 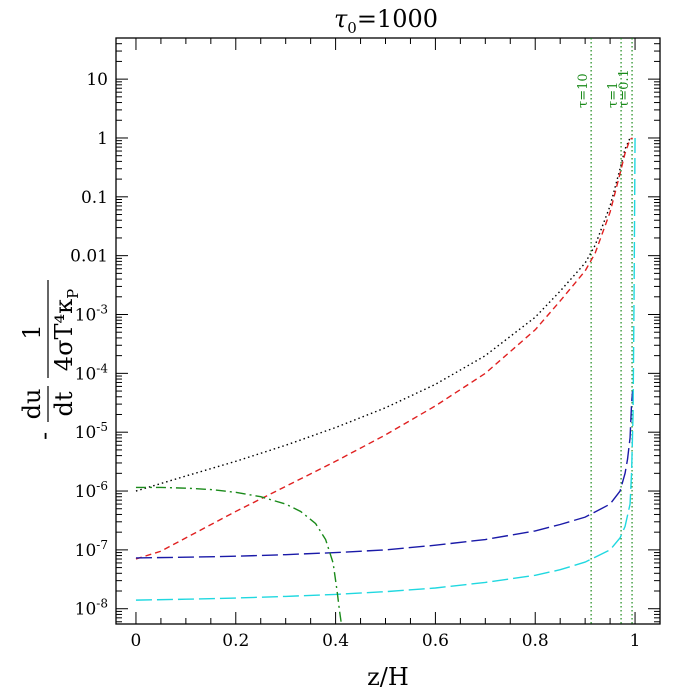 What do you see at coordinates (604, 331) in the screenshot?
I see `reference-lines: τ=10 τ=1τ=0.1` at bounding box center [604, 331].